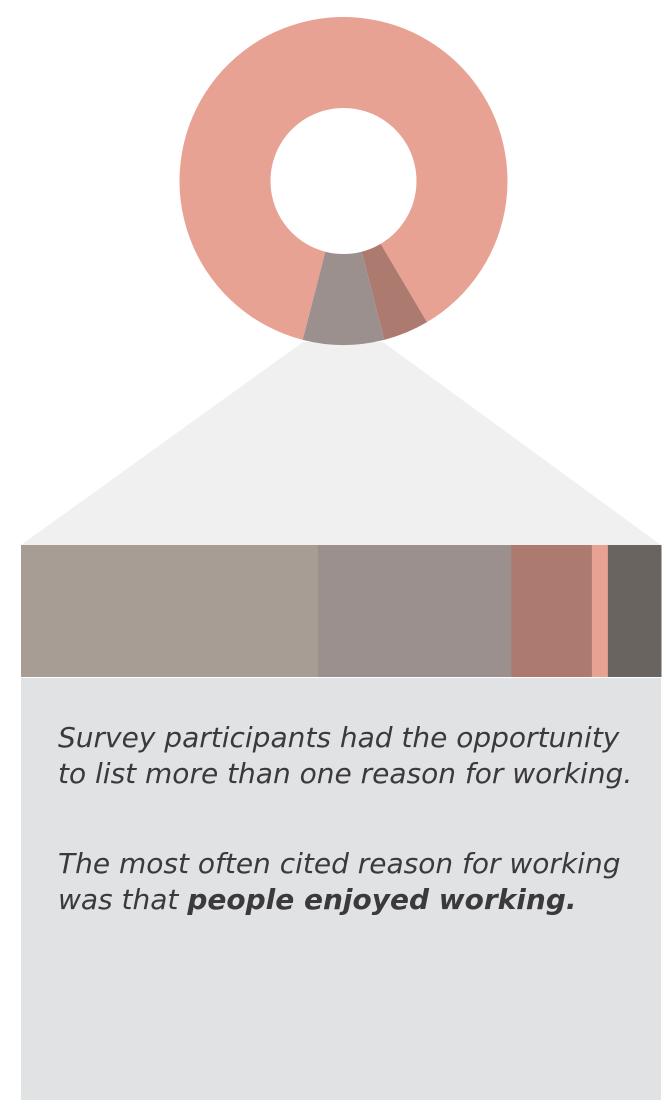 The height and width of the screenshot is (1100, 667). Describe the element at coordinates (382, 899) in the screenshot. I see `paragraph-2-emphasis: people enjoyed working.` at that location.